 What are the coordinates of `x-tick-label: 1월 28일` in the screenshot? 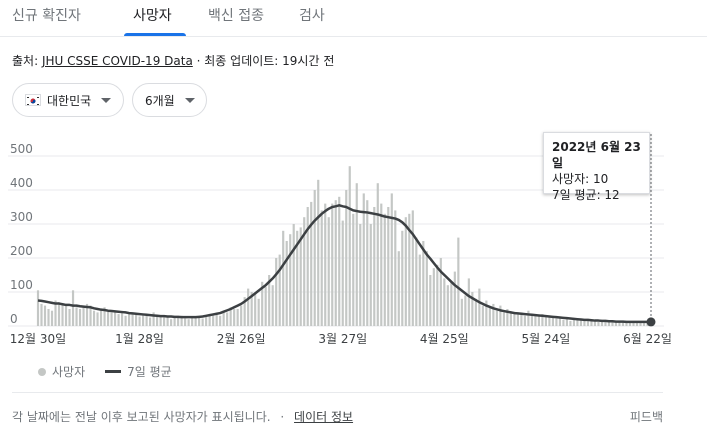 It's located at (139, 339).